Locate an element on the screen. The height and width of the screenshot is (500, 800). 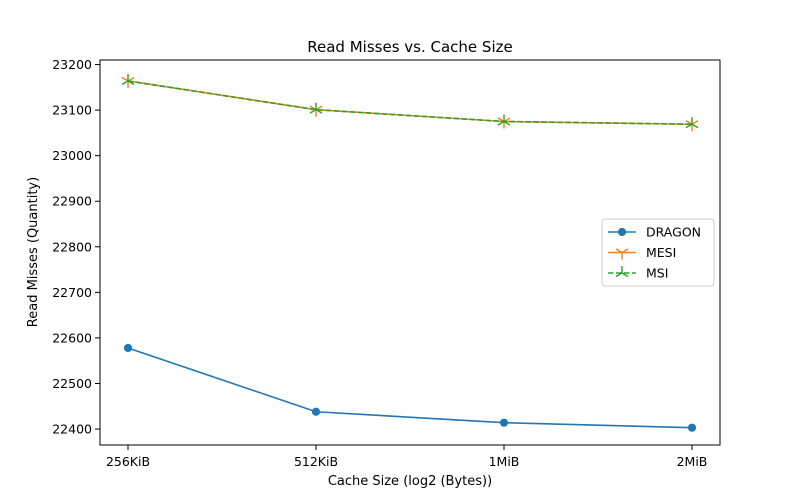
series-line-dragon is located at coordinates (410, 388).